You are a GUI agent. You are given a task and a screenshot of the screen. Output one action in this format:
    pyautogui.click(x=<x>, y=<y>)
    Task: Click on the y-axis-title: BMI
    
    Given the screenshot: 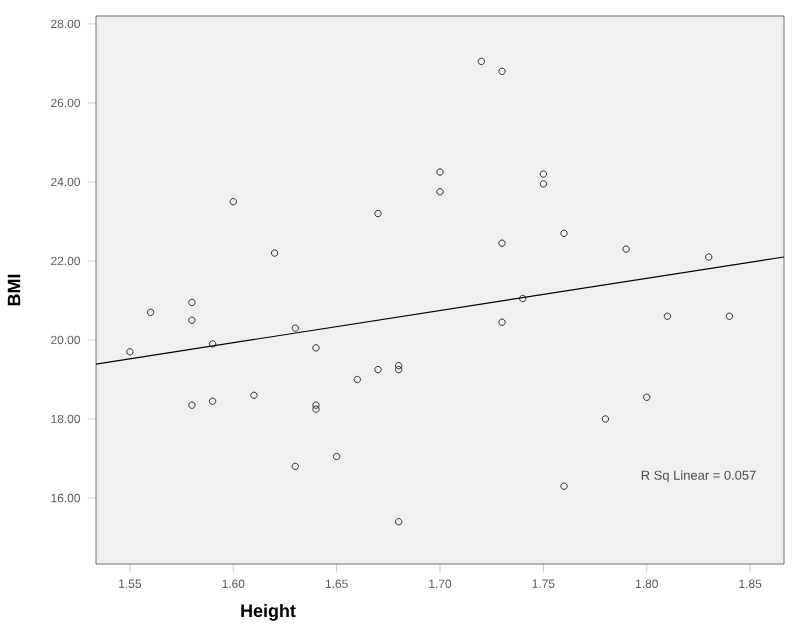 What is the action you would take?
    pyautogui.click(x=14, y=290)
    